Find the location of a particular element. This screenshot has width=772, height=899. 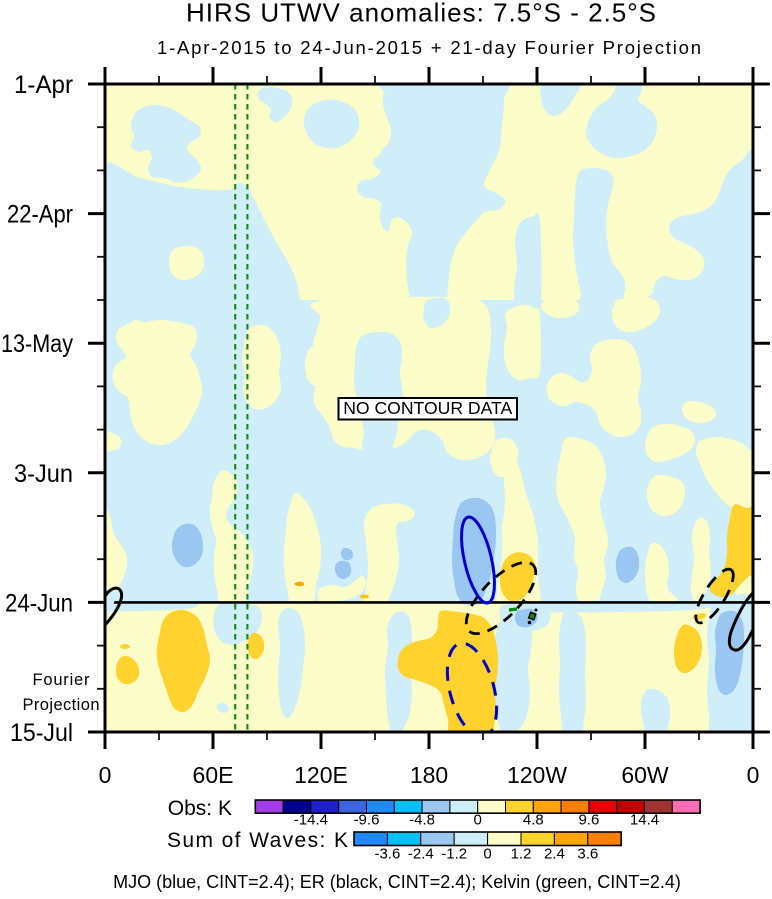

svg-text: 13-May is located at coordinates (37, 344).